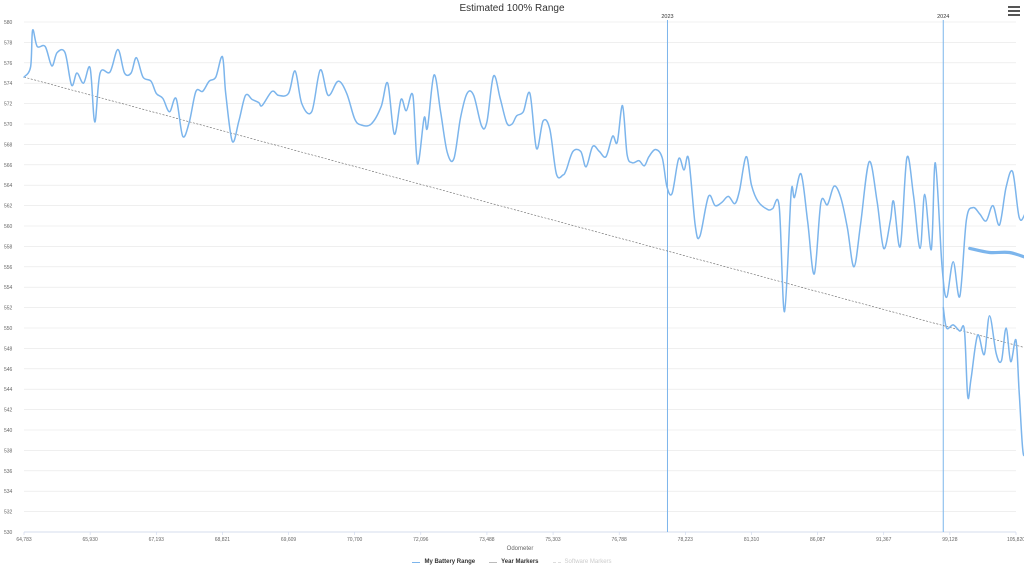 This screenshot has height=576, width=1024. I want to click on legend-label: My Battery Range, so click(450, 562).